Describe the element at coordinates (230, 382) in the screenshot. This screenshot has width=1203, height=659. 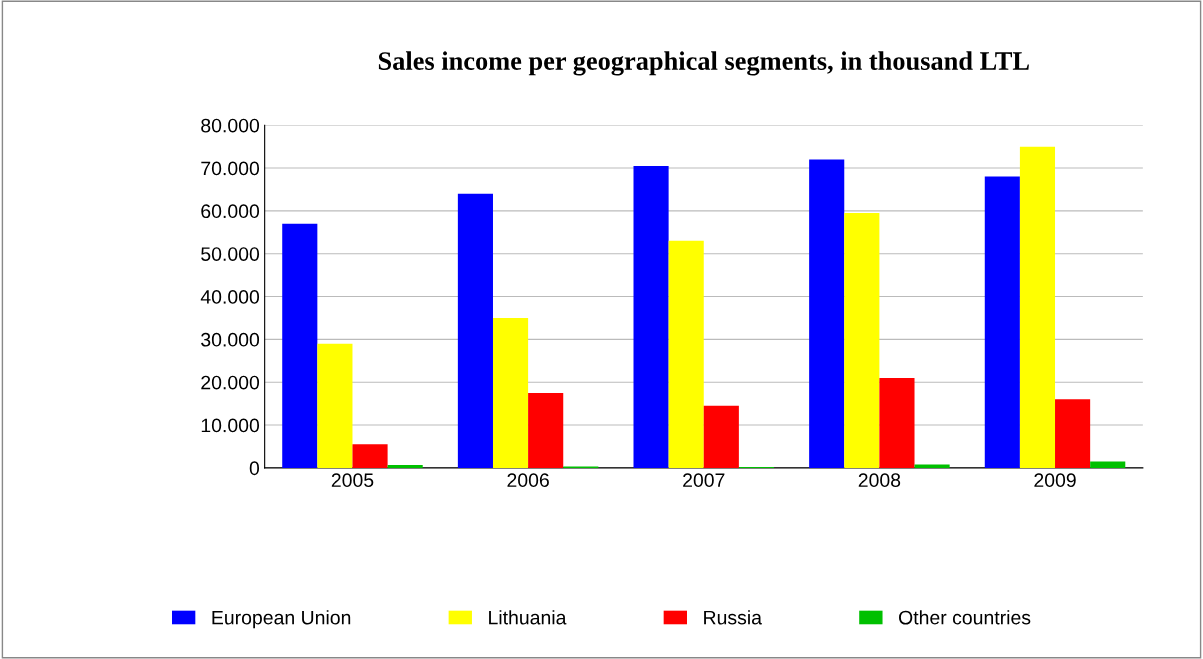
I see `y-tick-label: 20.000` at that location.